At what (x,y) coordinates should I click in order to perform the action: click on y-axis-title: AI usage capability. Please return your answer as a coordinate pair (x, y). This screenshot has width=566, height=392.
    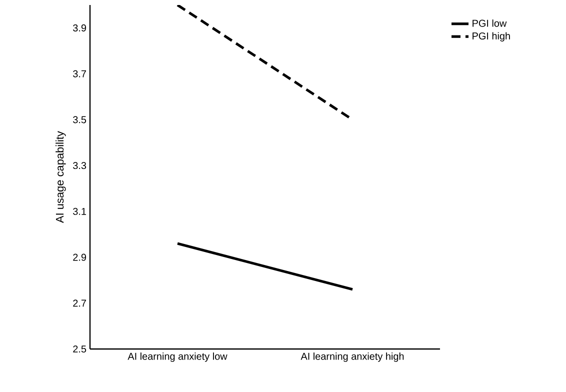
    Looking at the image, I should click on (61, 177).